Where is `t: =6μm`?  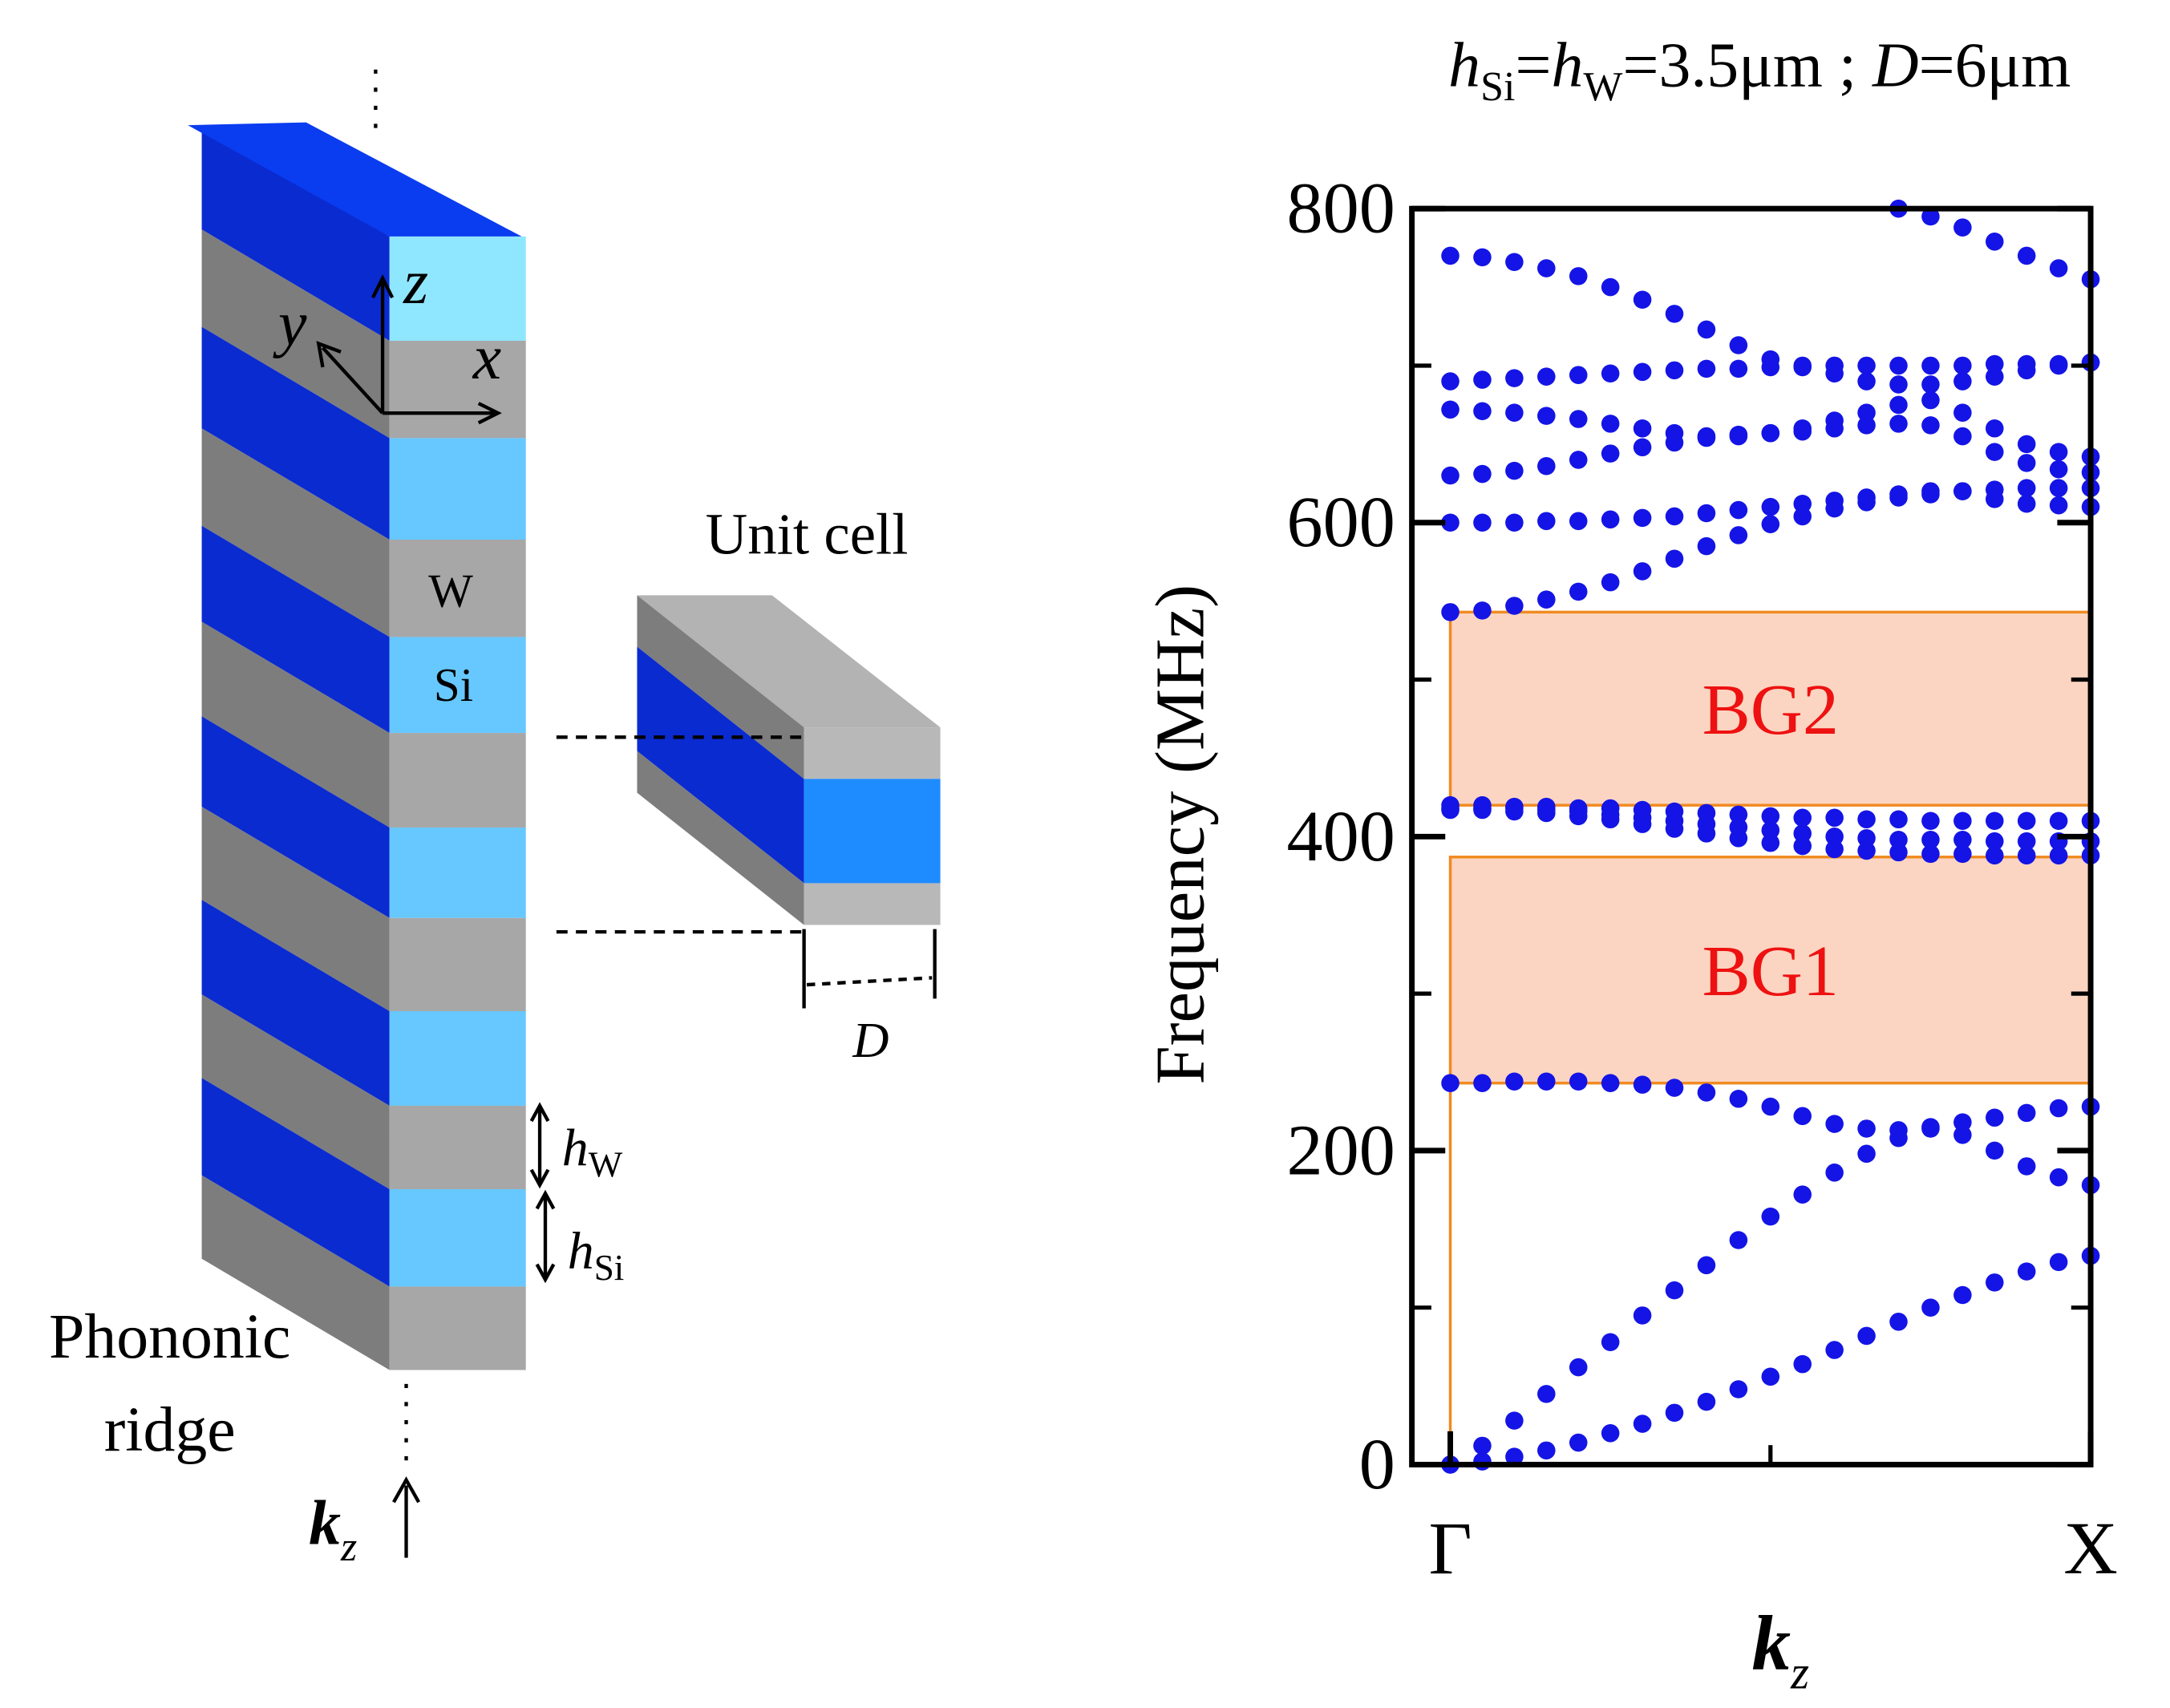
t: =6μm is located at coordinates (1995, 65).